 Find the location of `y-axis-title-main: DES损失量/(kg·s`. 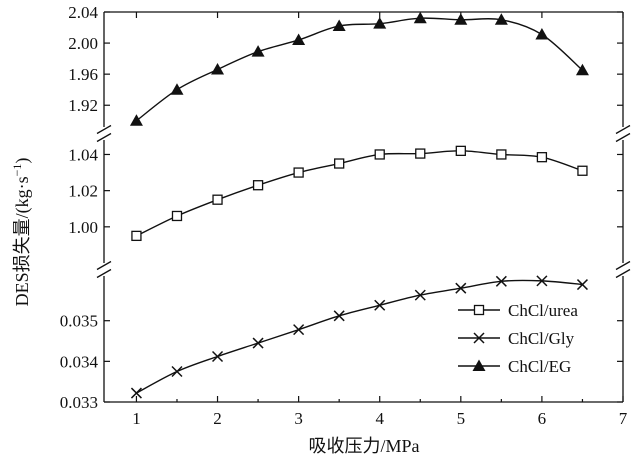

y-axis-title-main: DES损失量/(kg·s is located at coordinates (22, 241).